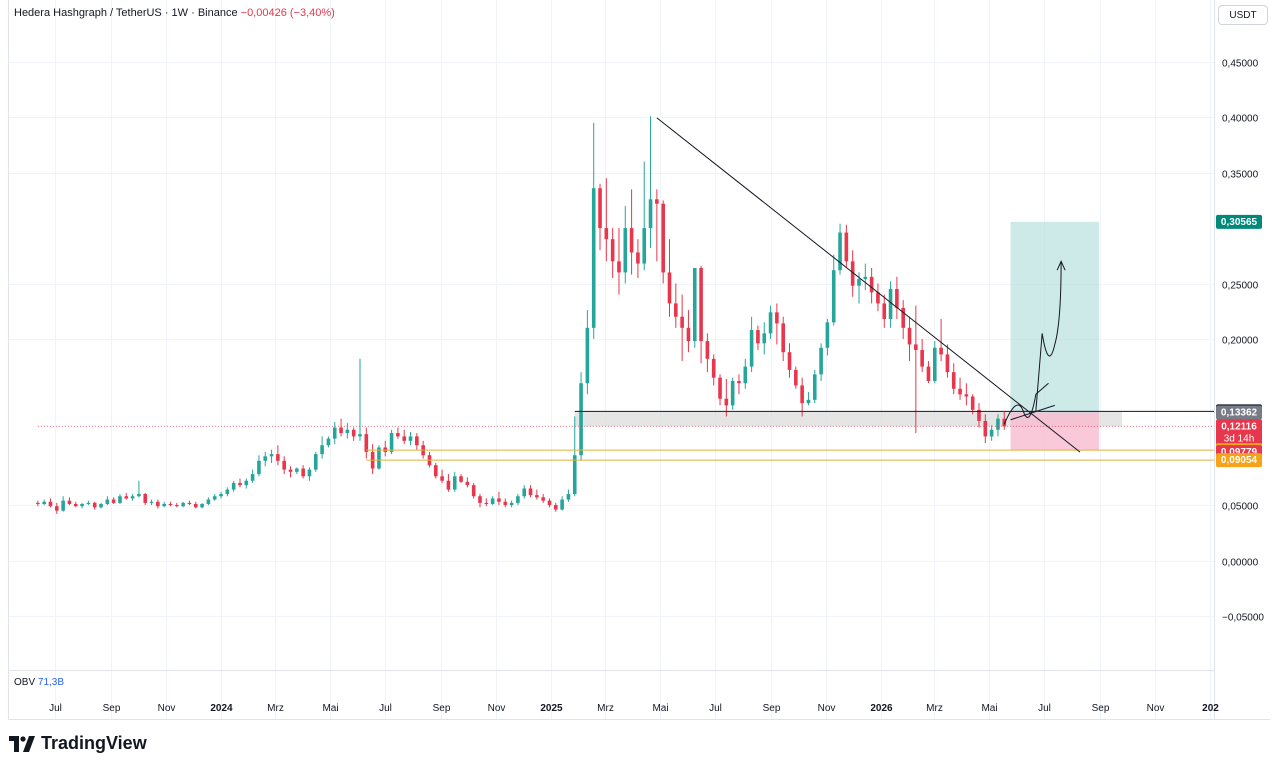 This screenshot has width=1280, height=774. Describe the element at coordinates (881, 708) in the screenshot. I see `x-tick-label: 2026` at that location.